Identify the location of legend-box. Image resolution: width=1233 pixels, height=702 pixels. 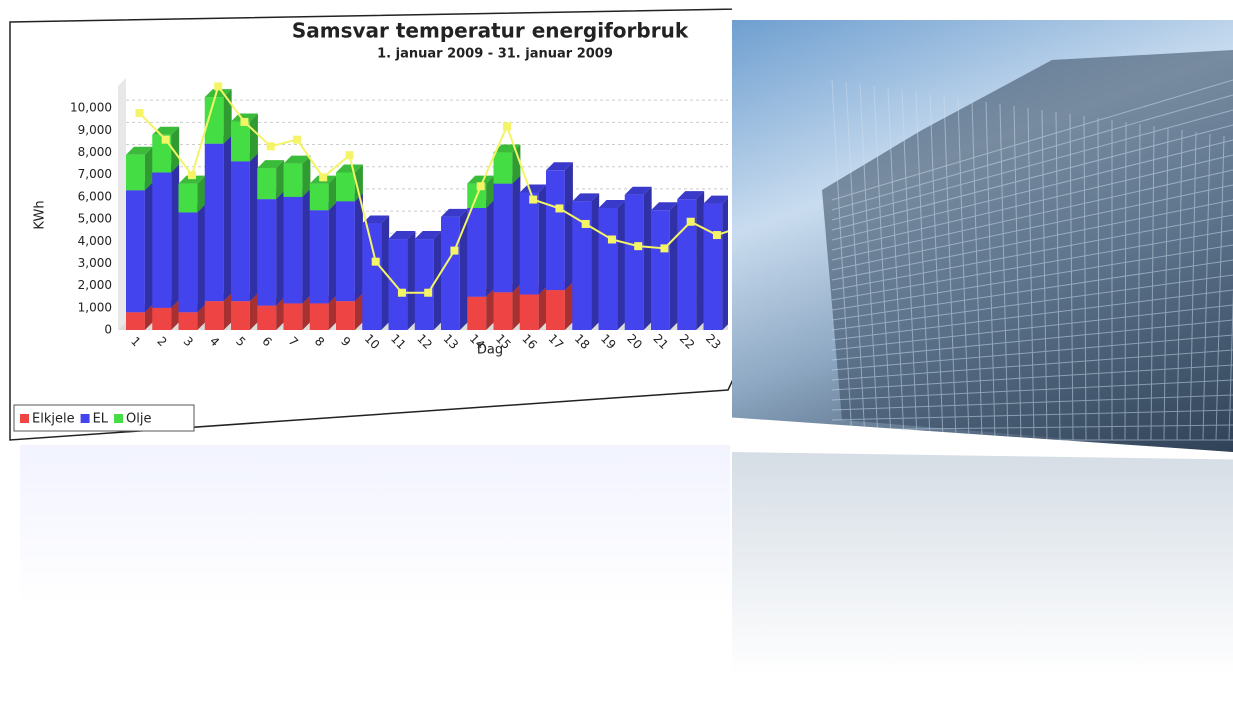
(104, 418).